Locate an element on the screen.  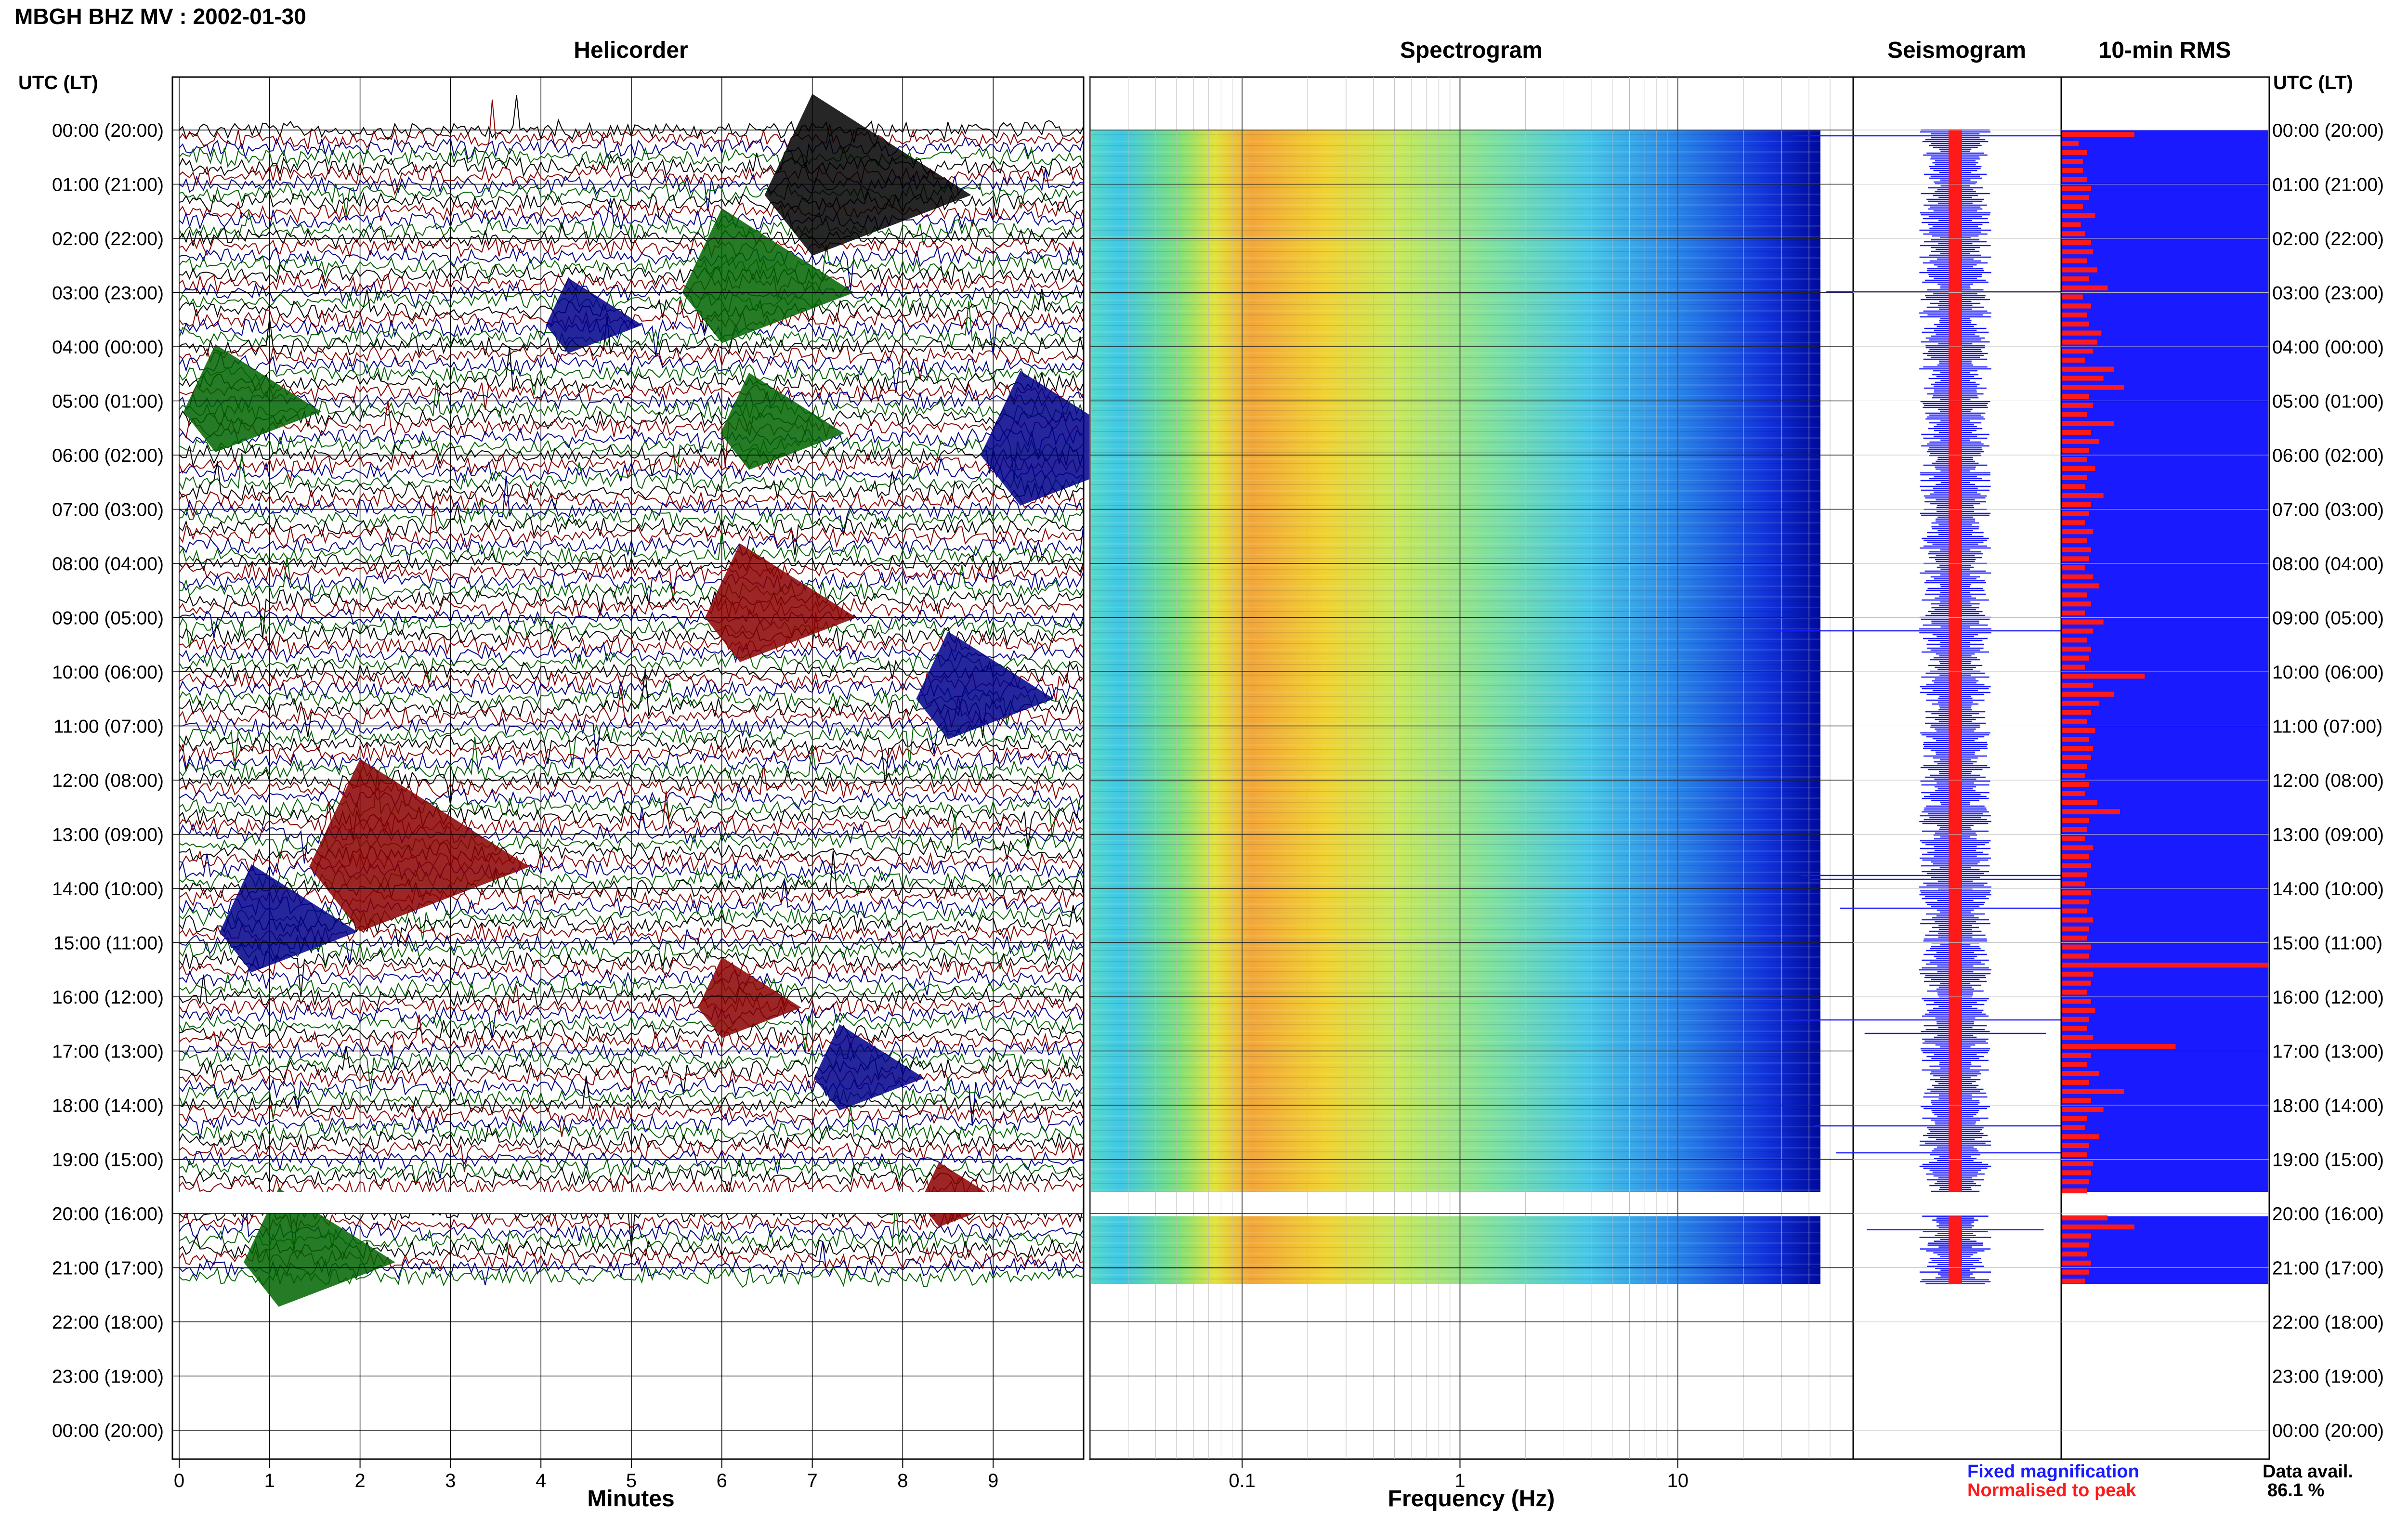
row-label-left: 23:00 (19:00) is located at coordinates (108, 1377).